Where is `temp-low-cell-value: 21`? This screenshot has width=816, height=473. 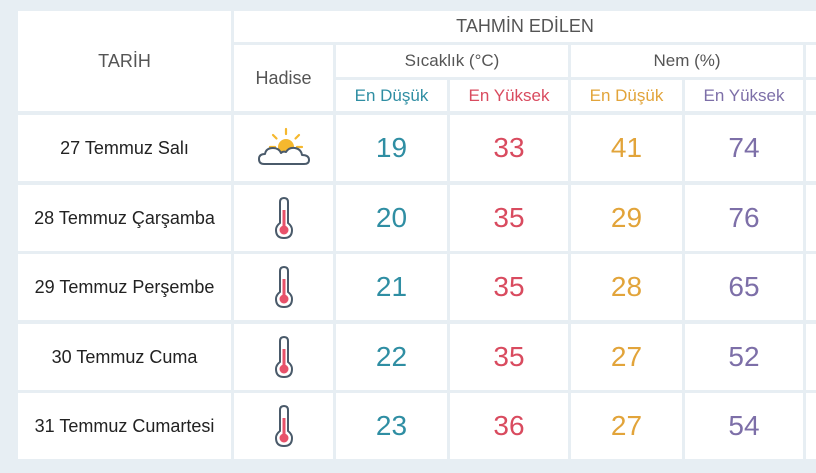
temp-low-cell-value: 21 is located at coordinates (391, 286).